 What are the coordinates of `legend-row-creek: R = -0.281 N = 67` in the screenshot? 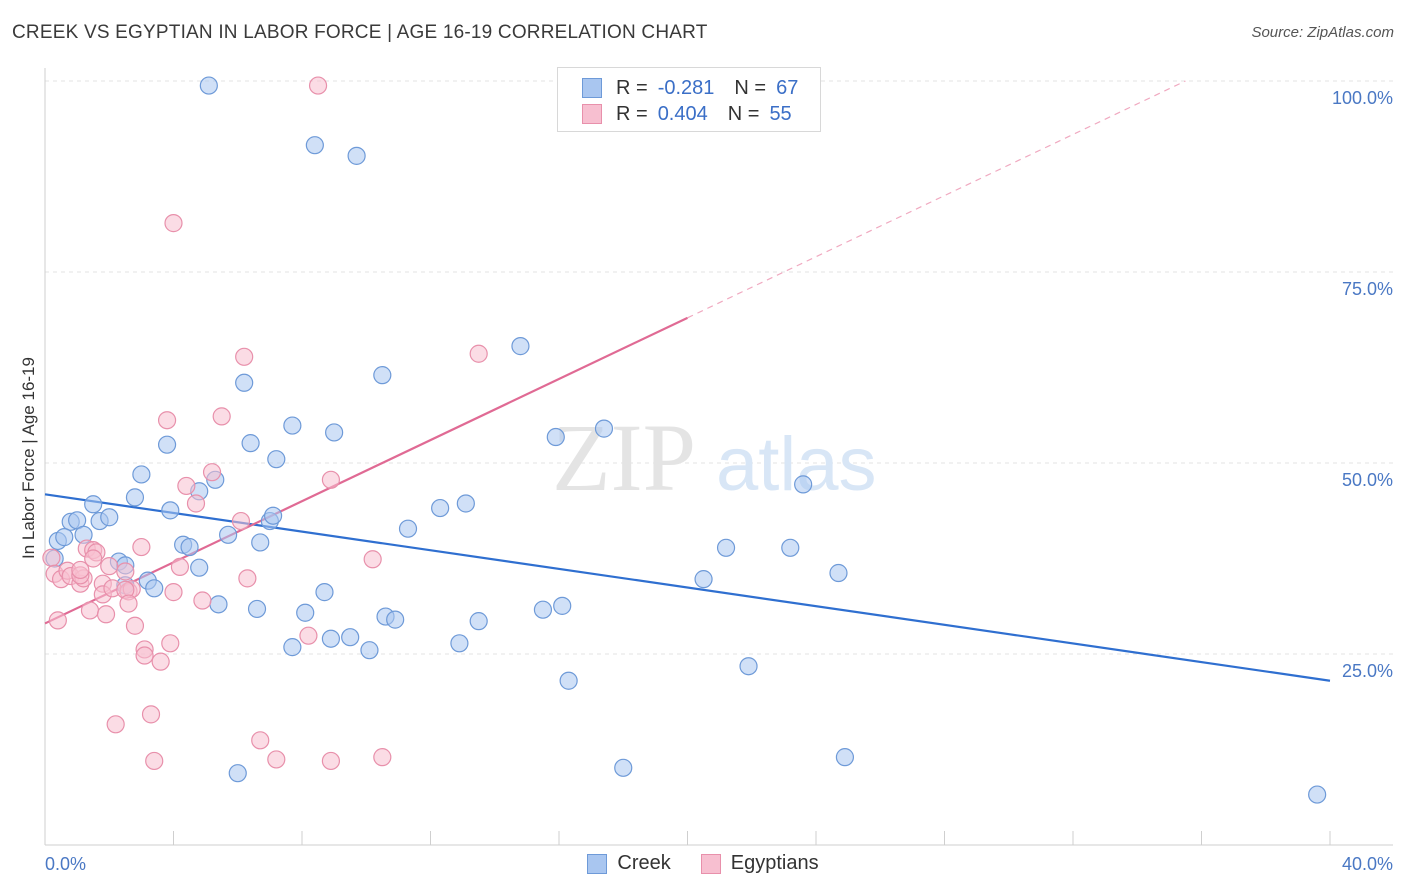 It's located at (690, 88).